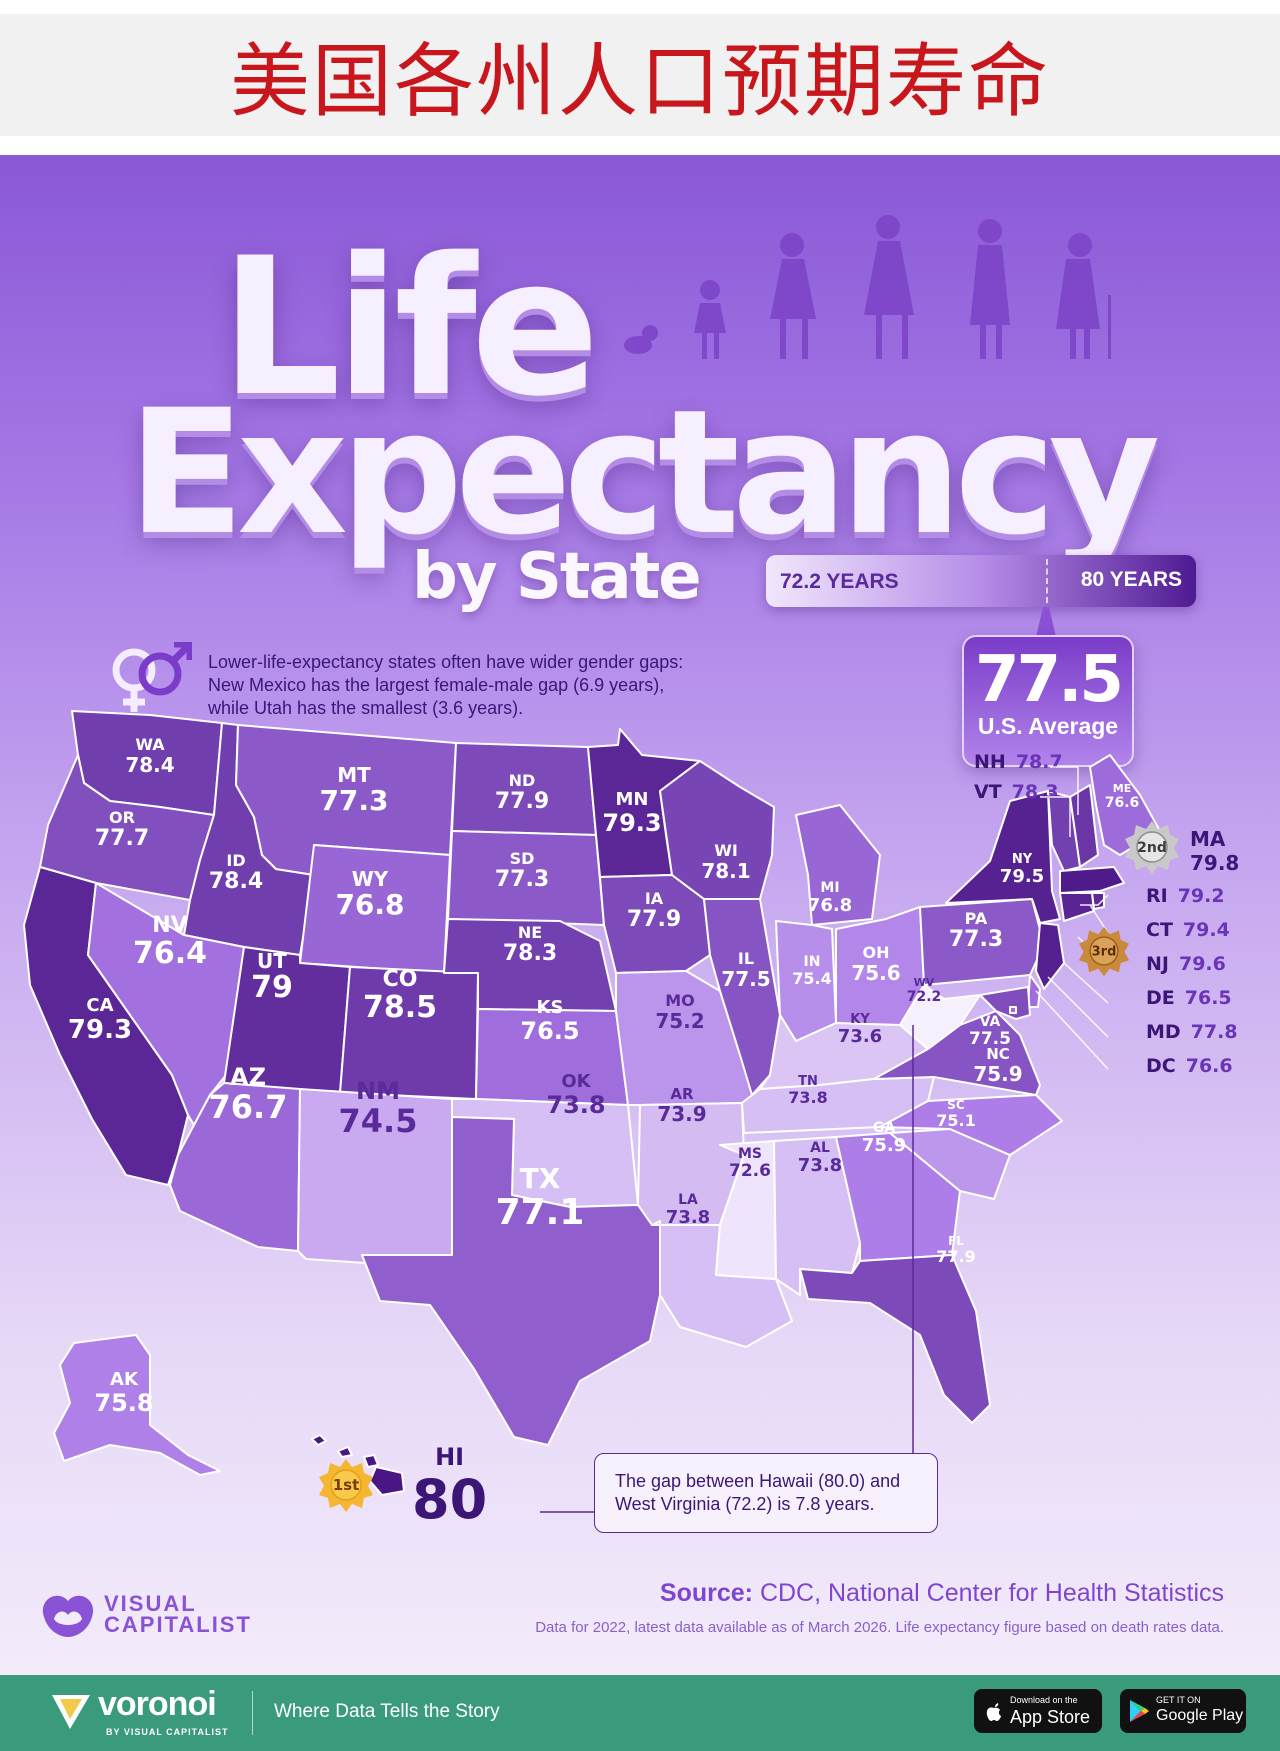 This screenshot has height=1751, width=1280. I want to click on state-label-pa: PA 77.3, so click(976, 931).